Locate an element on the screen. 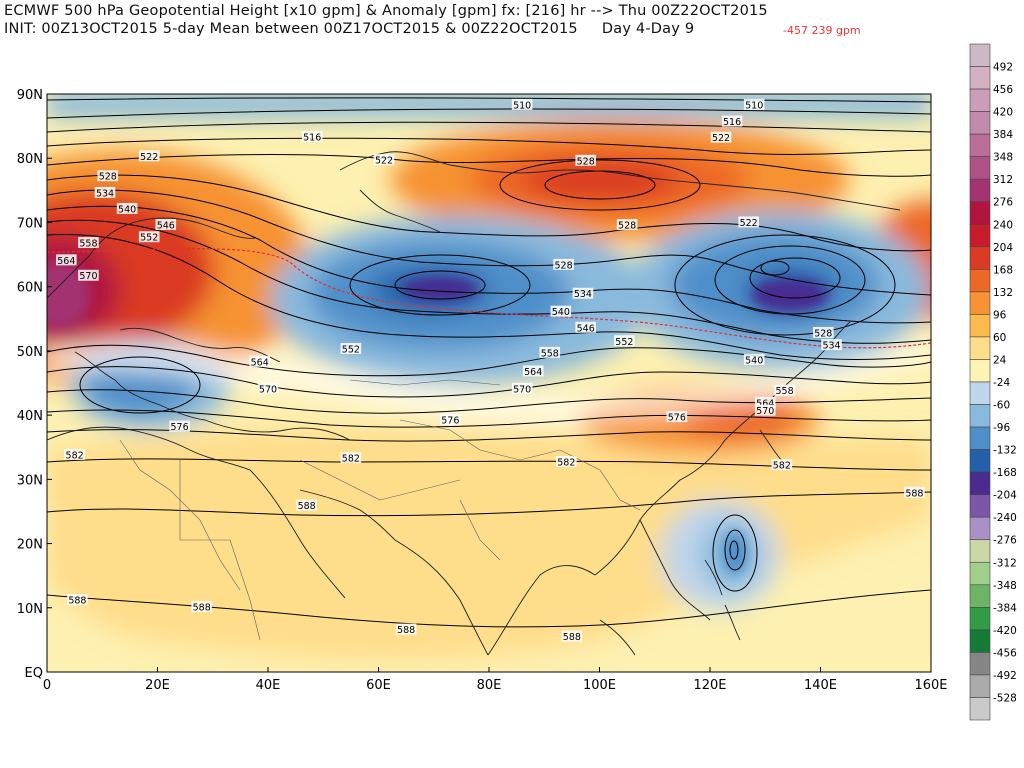  colorbar-label: 492 is located at coordinates (1003, 68).